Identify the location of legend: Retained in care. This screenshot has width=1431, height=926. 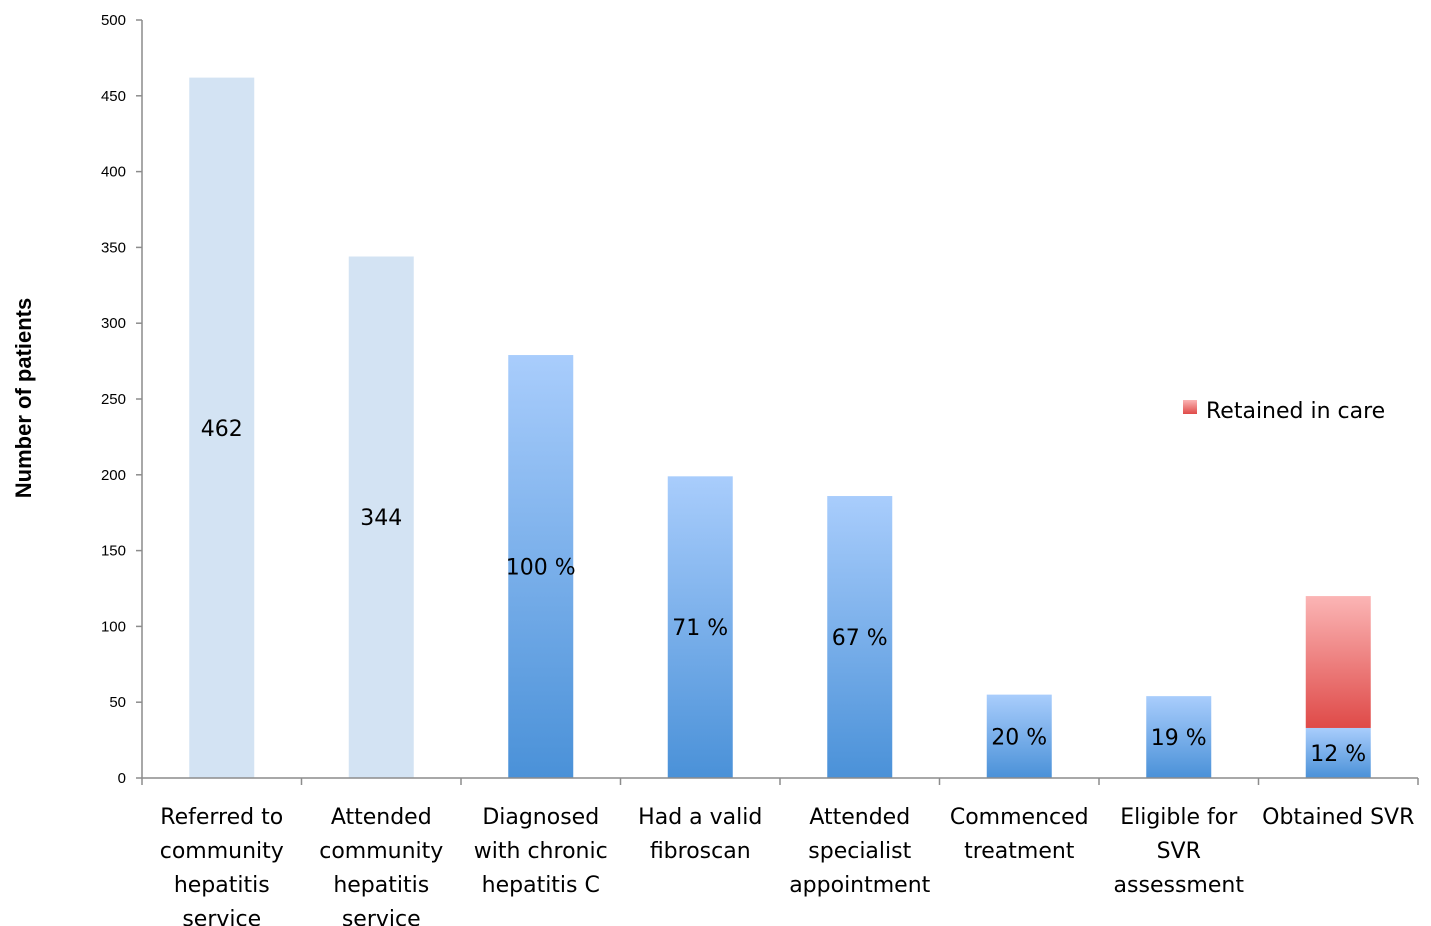
(1284, 411).